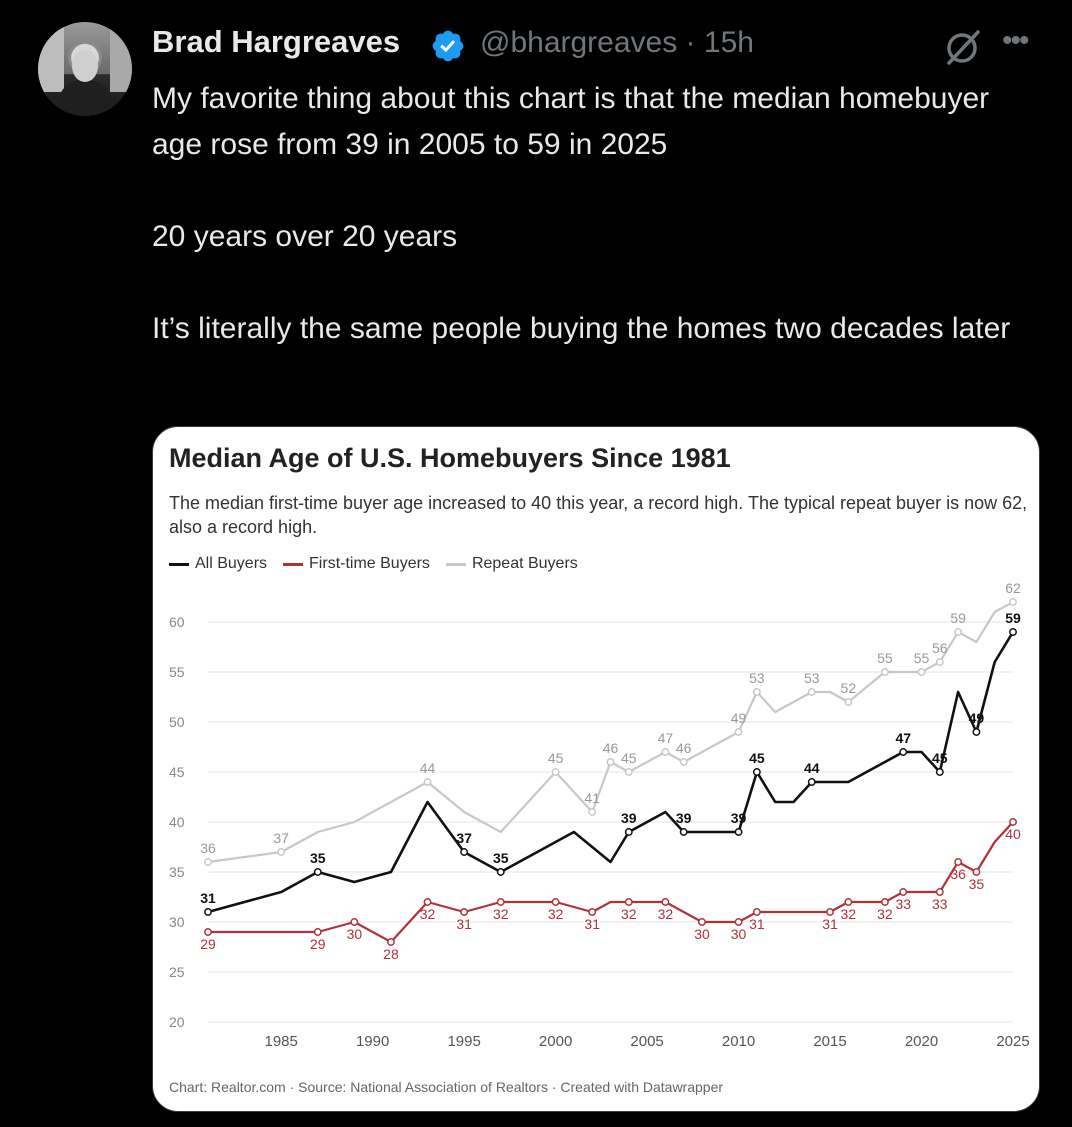  What do you see at coordinates (372, 1041) in the screenshot?
I see `x-tick-label: 1990` at bounding box center [372, 1041].